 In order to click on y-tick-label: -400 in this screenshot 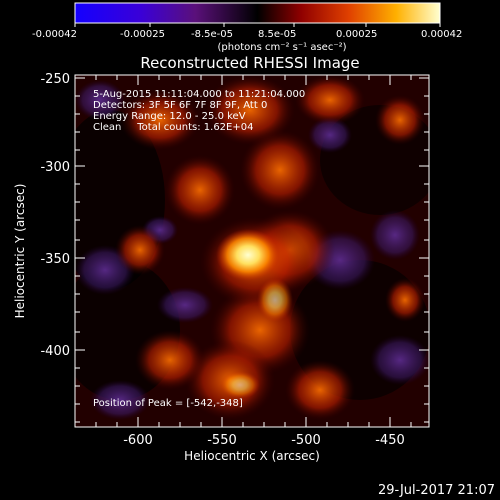, I will do `click(55, 351)`.